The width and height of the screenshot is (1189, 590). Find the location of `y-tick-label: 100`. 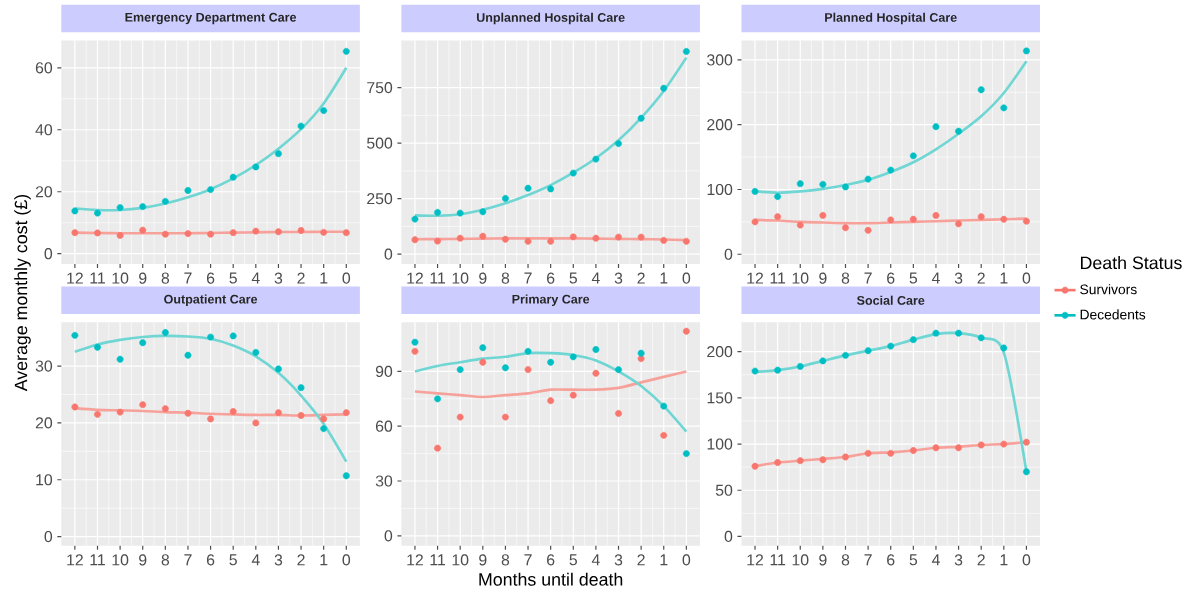

y-tick-label: 100 is located at coordinates (720, 189).